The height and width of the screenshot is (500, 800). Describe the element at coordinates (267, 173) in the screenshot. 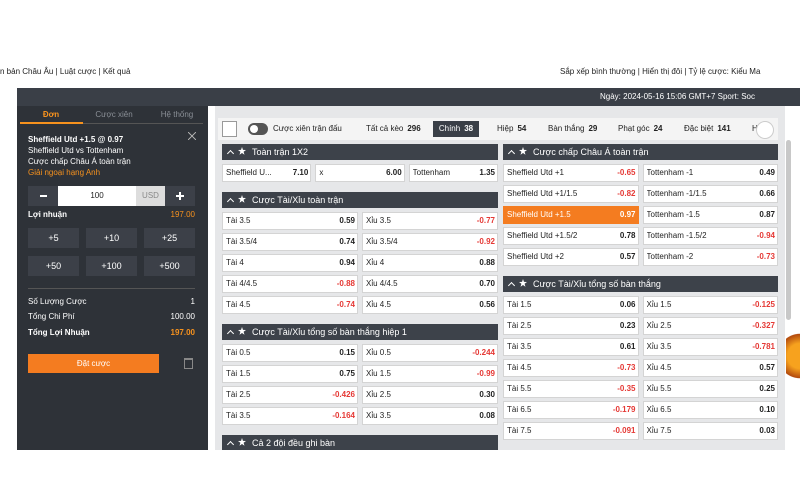

I see `odds-cell: Sheffield U... 7.10` at that location.